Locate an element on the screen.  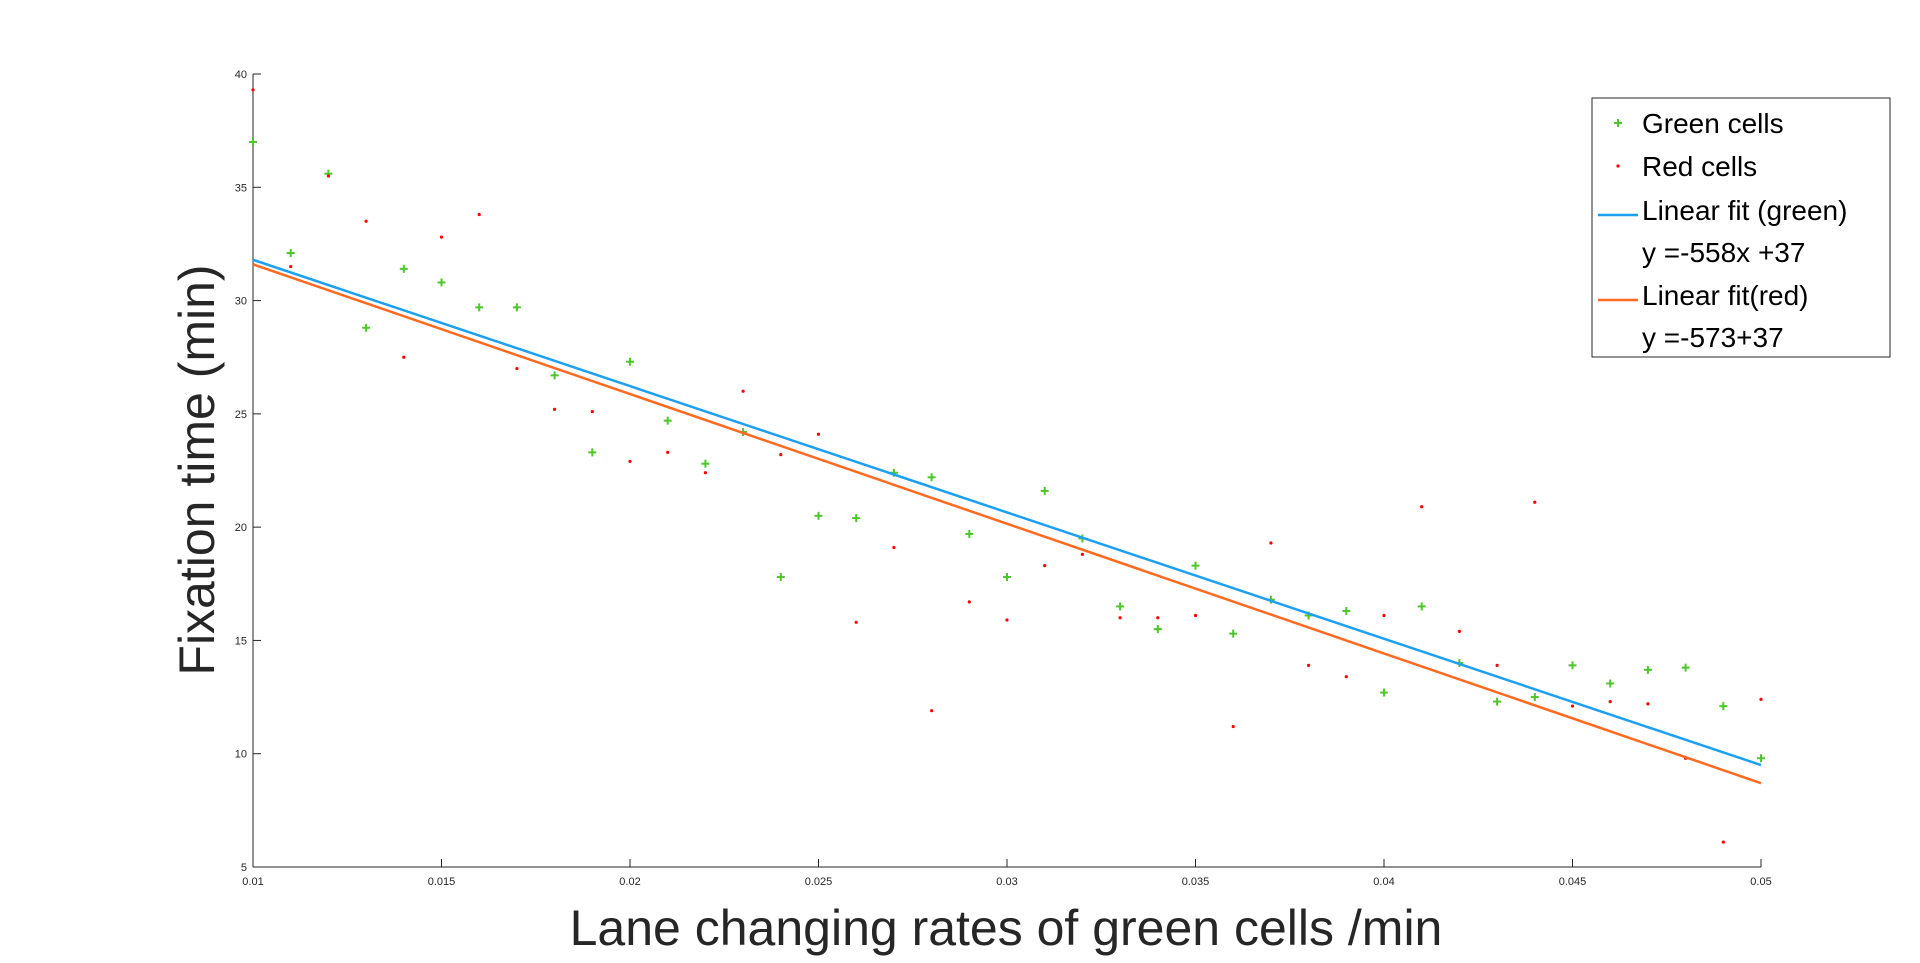
legend-item: Green cells is located at coordinates (1699, 123).